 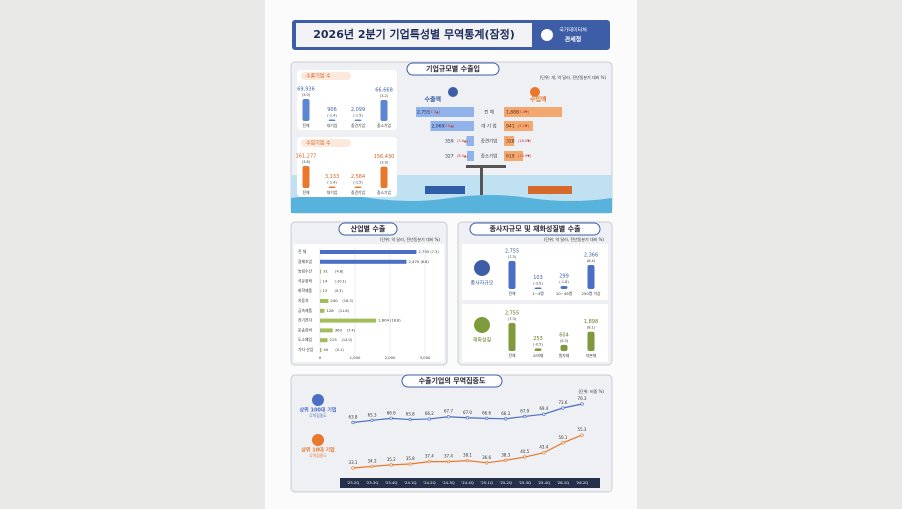 I want to click on icon-label: 재화성질, so click(x=482, y=340).